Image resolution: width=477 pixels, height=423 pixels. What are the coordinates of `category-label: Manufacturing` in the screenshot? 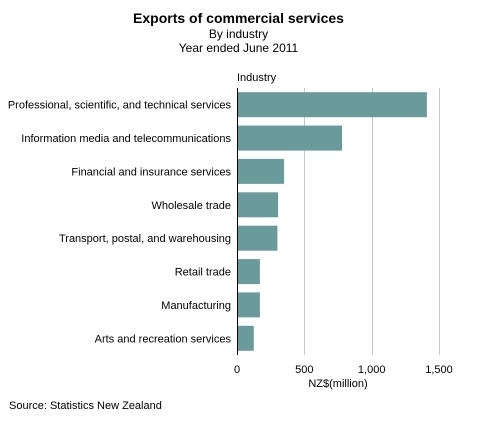 It's located at (196, 306).